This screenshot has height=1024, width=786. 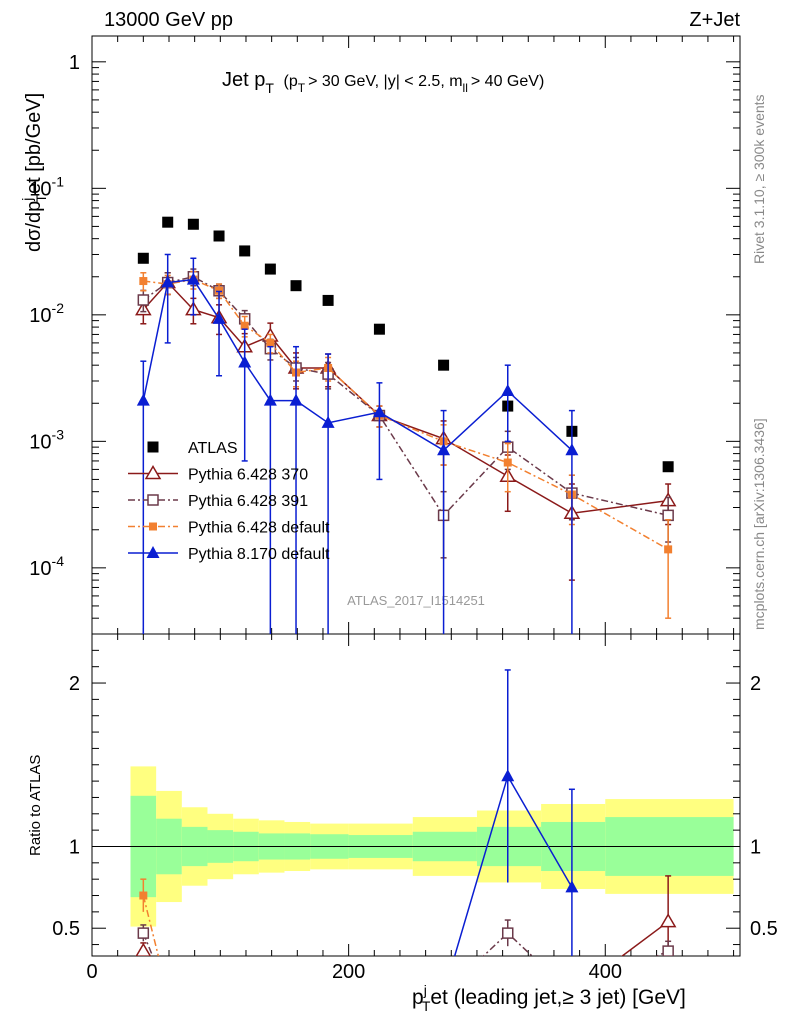 What do you see at coordinates (248, 501) in the screenshot?
I see `legend-label: Pythia 6.428 391` at bounding box center [248, 501].